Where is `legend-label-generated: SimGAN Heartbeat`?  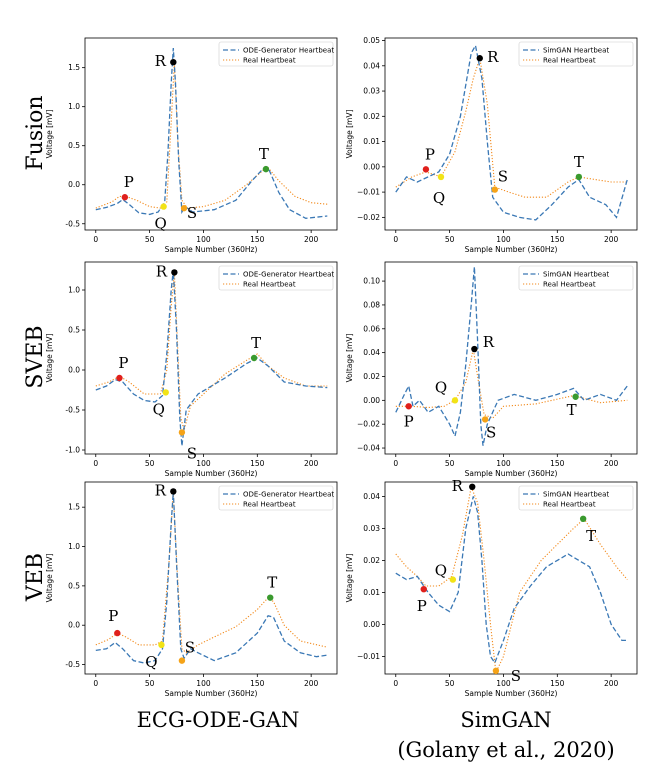 legend-label-generated: SimGAN Heartbeat is located at coordinates (576, 51).